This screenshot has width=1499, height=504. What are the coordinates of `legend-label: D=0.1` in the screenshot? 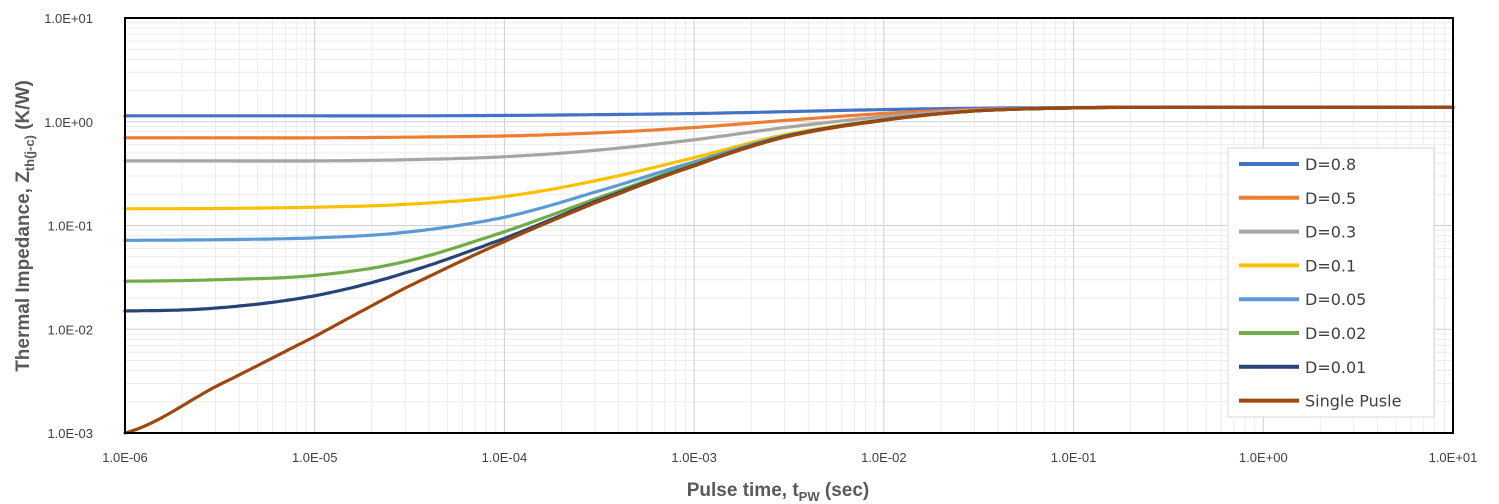 It's located at (1330, 265).